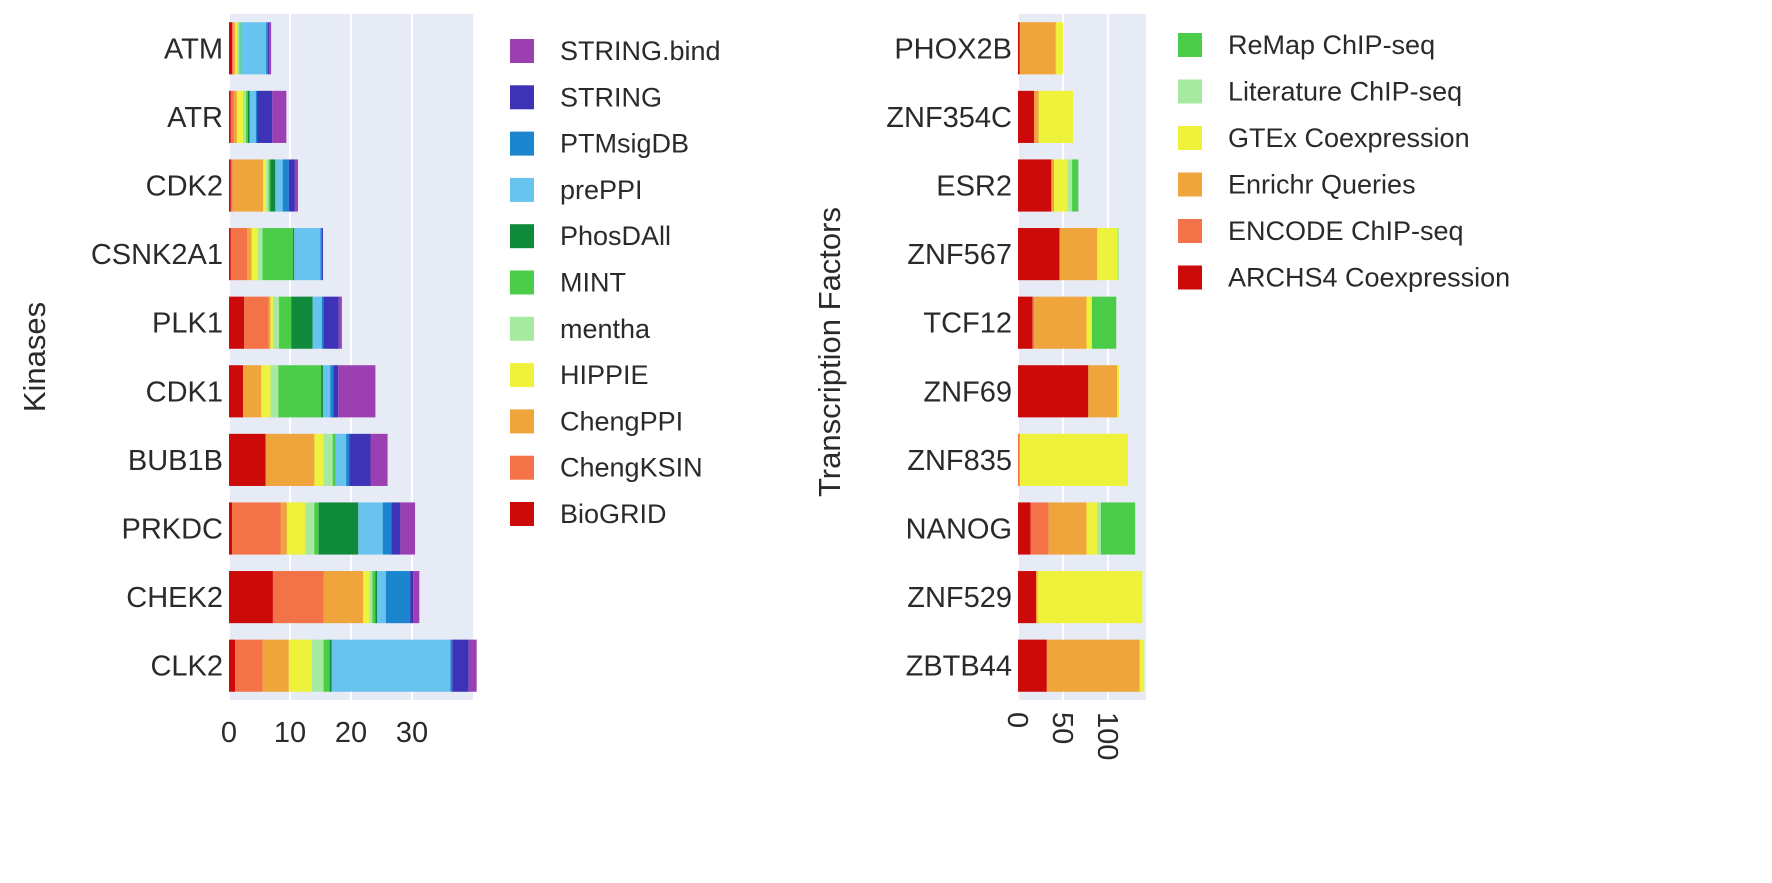  Describe the element at coordinates (351, 733) in the screenshot. I see `x-tick-label: 20` at that location.